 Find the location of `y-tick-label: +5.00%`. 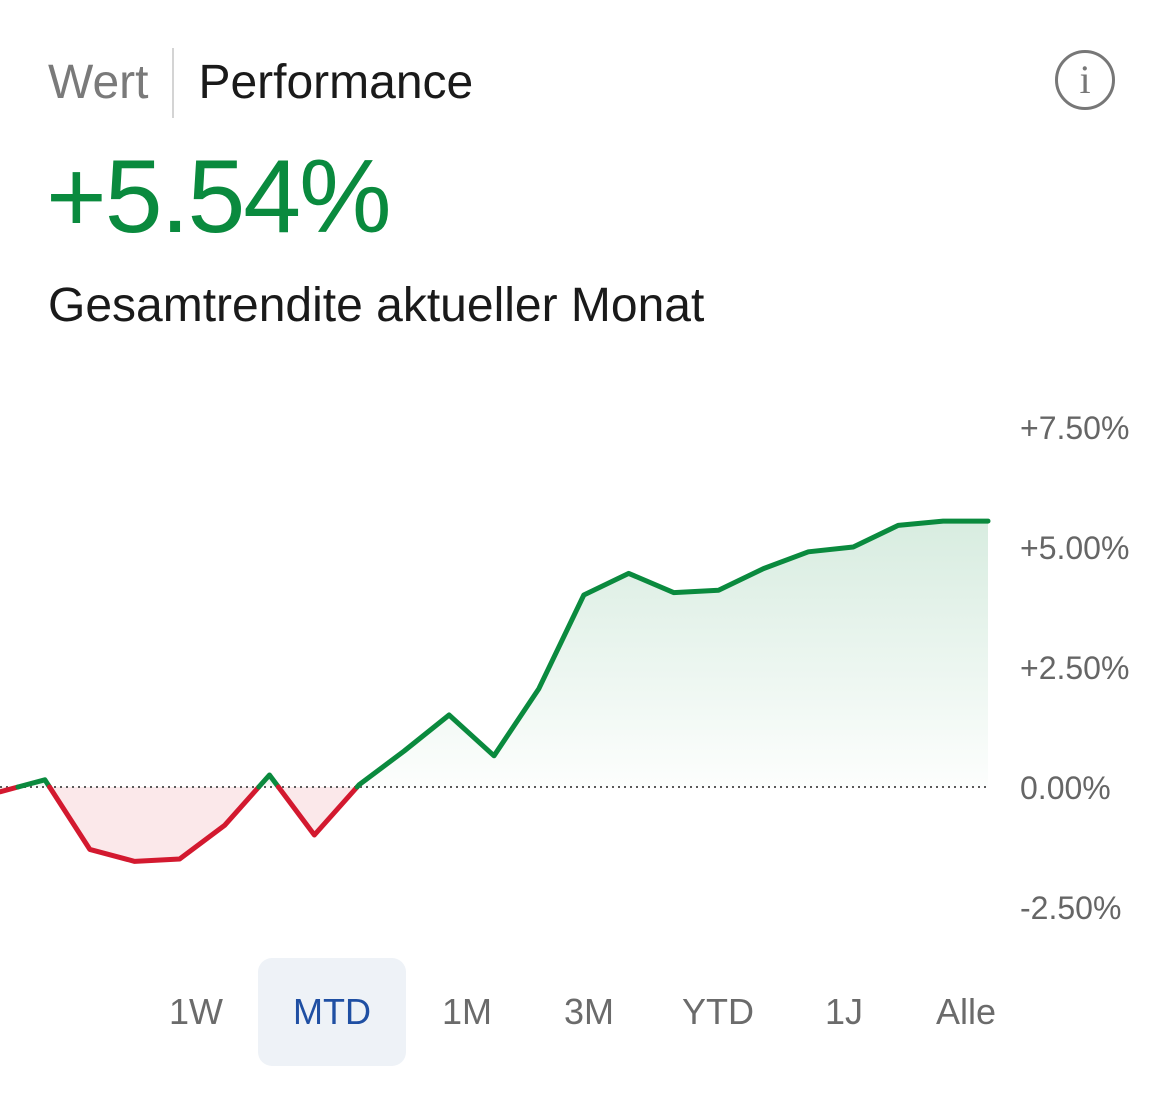

y-tick-label: +5.00% is located at coordinates (1074, 548).